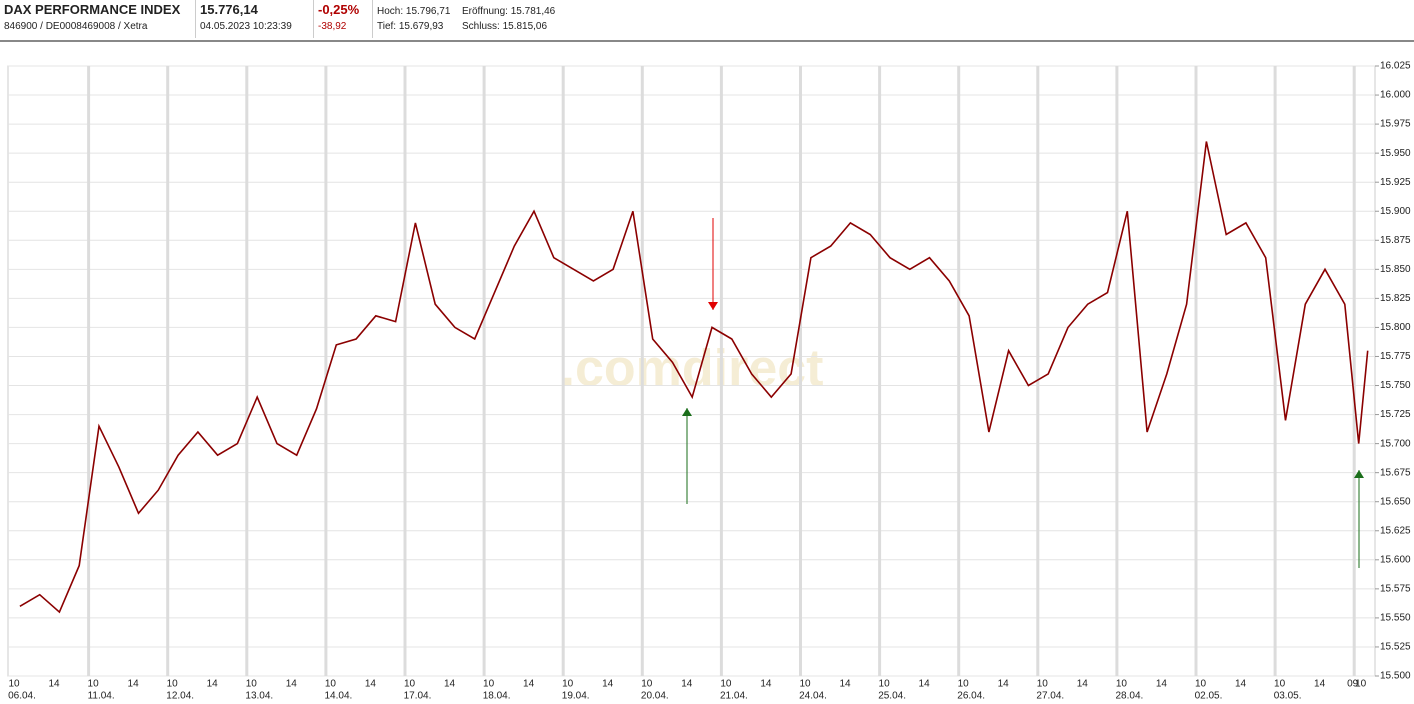  I want to click on x-hour-label: 09, so click(1353, 684).